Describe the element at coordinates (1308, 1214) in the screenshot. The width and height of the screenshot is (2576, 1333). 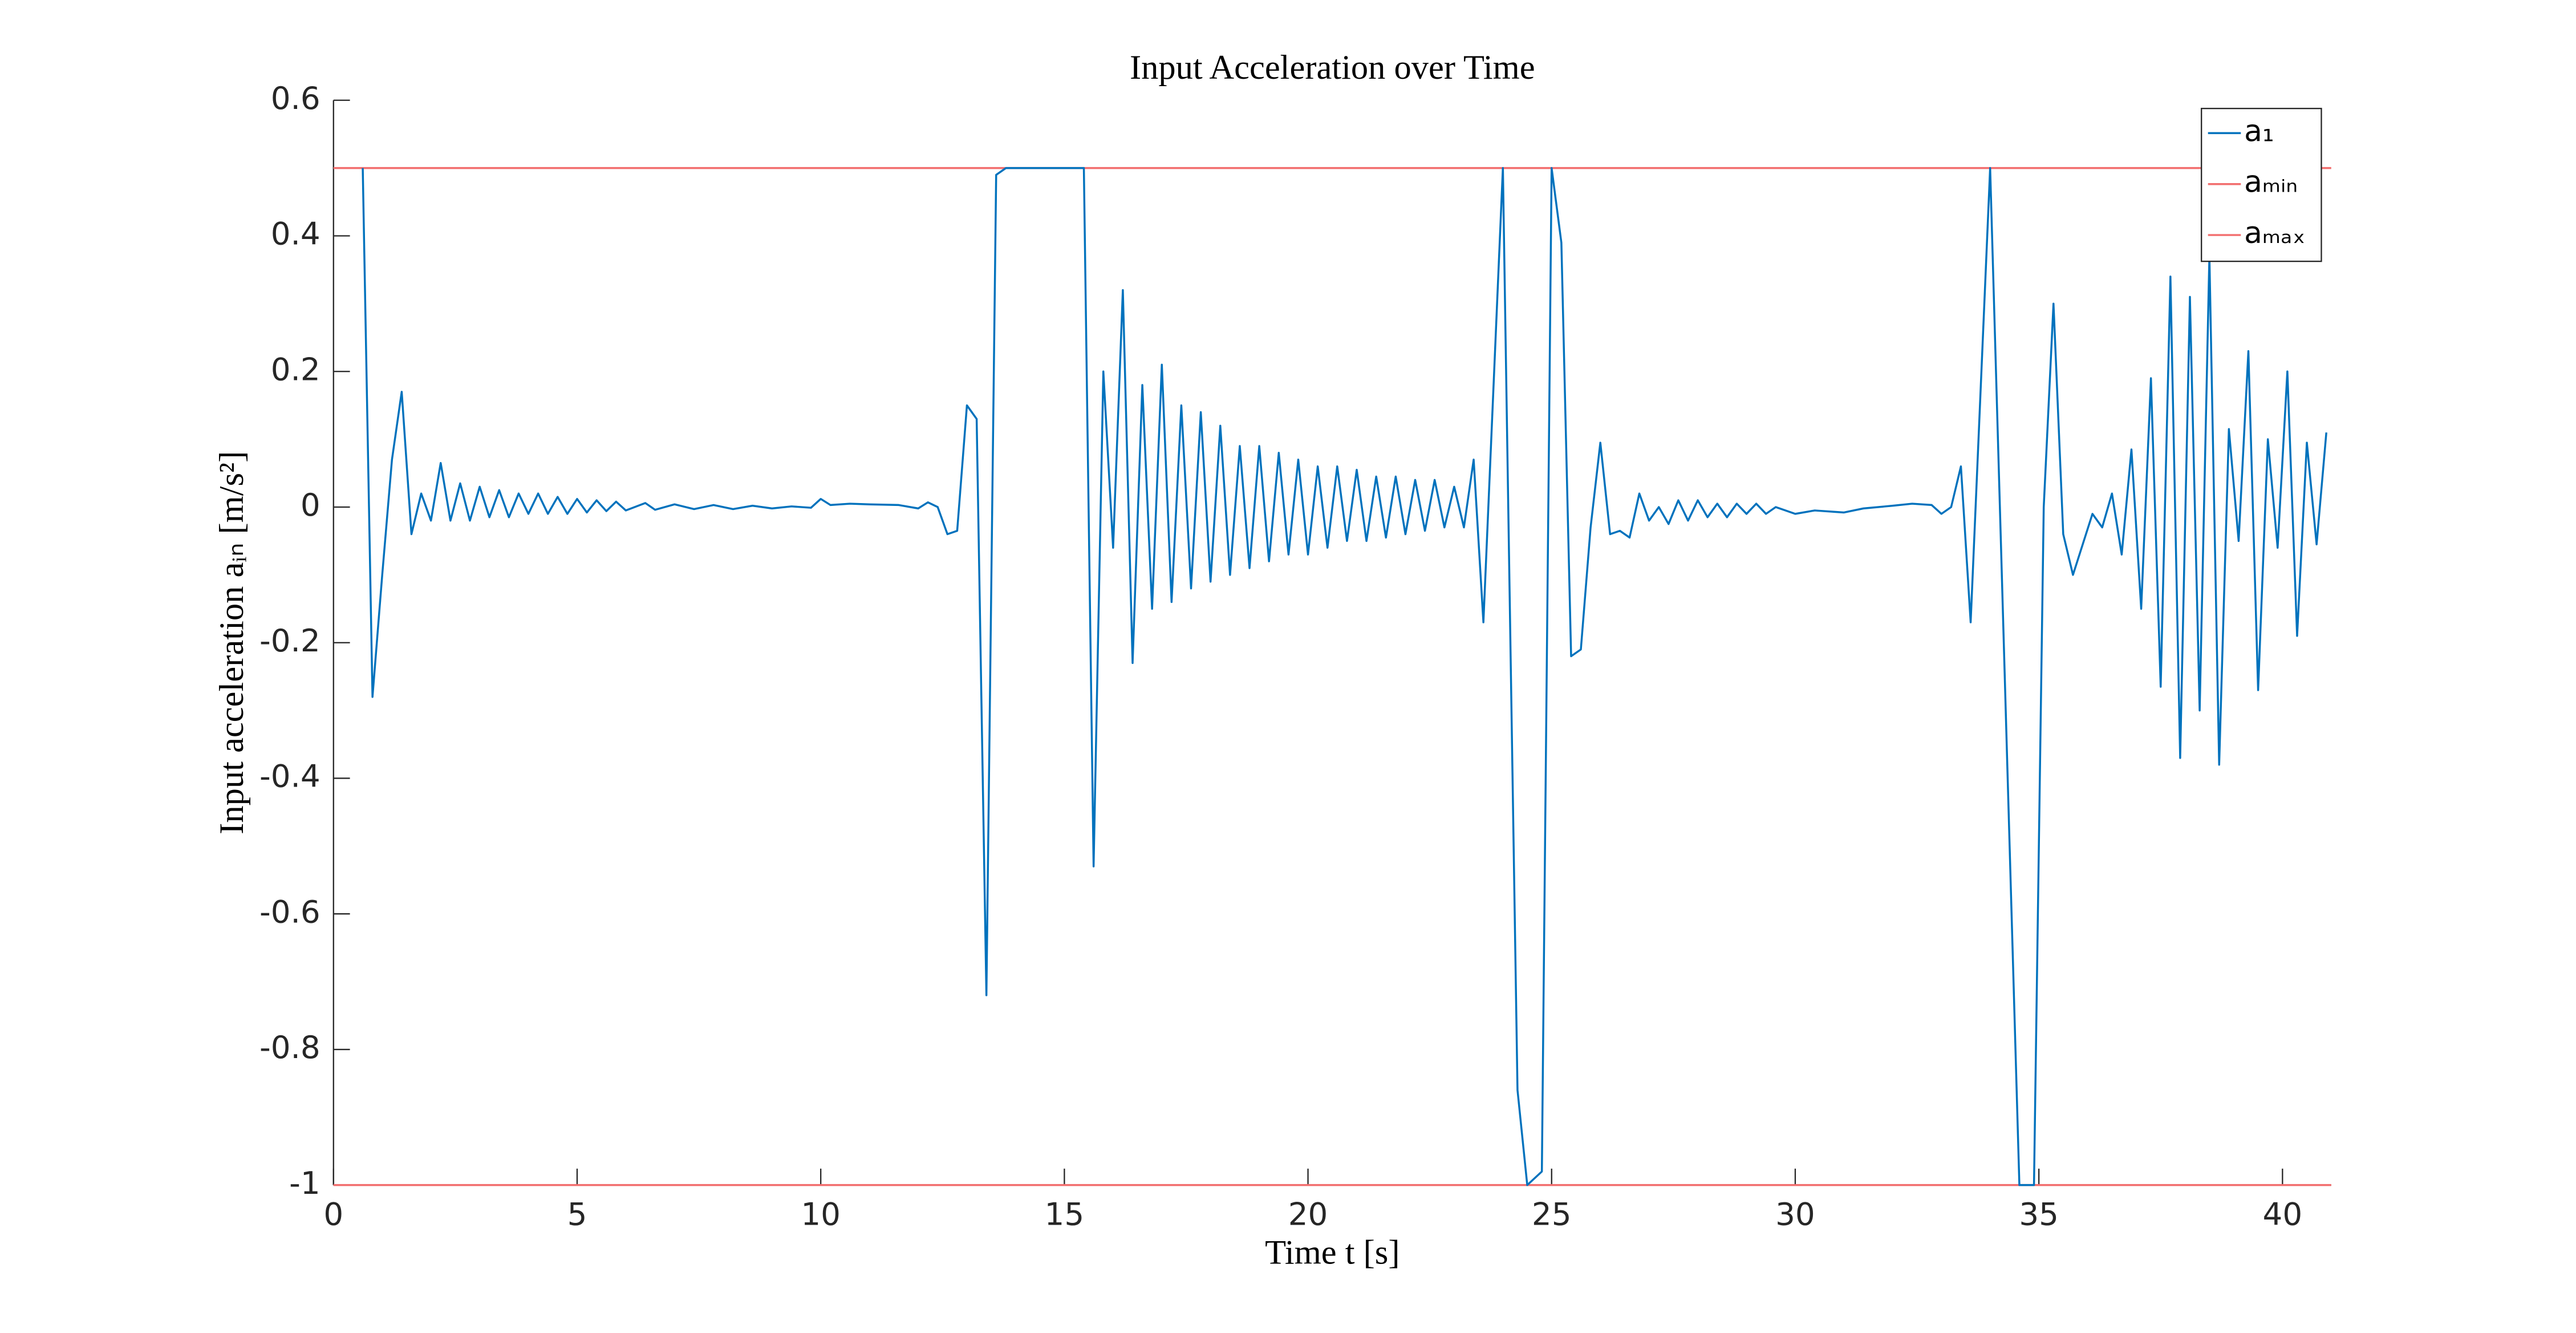
I see `x-tick-label: 20` at that location.